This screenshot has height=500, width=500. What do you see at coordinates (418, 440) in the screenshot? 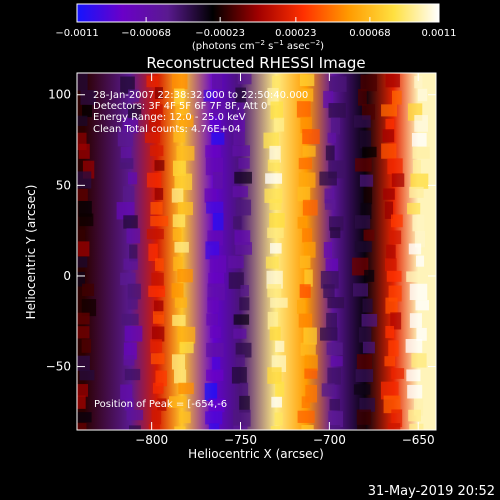
I see `x-tick-label: −650` at bounding box center [418, 440].